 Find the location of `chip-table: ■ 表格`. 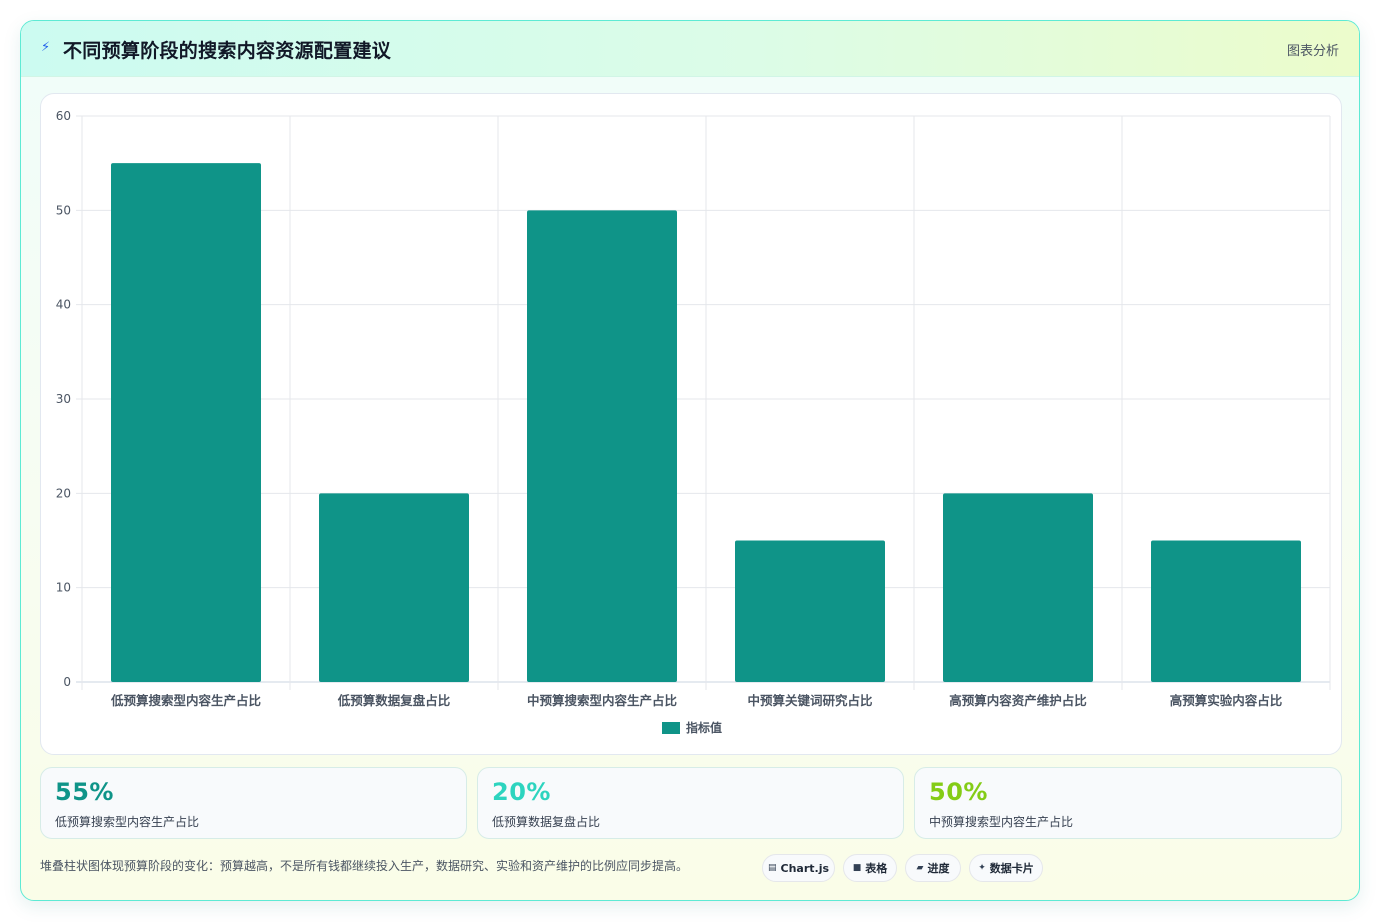

chip-table: ■ 表格 is located at coordinates (870, 868).